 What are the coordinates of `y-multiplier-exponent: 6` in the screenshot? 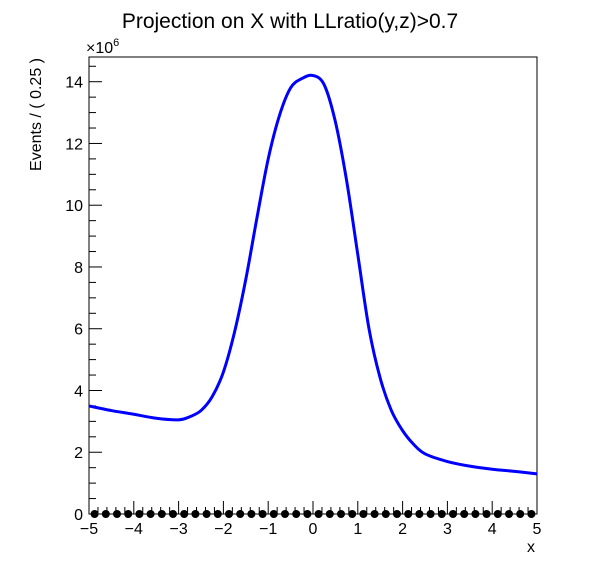 It's located at (116, 43).